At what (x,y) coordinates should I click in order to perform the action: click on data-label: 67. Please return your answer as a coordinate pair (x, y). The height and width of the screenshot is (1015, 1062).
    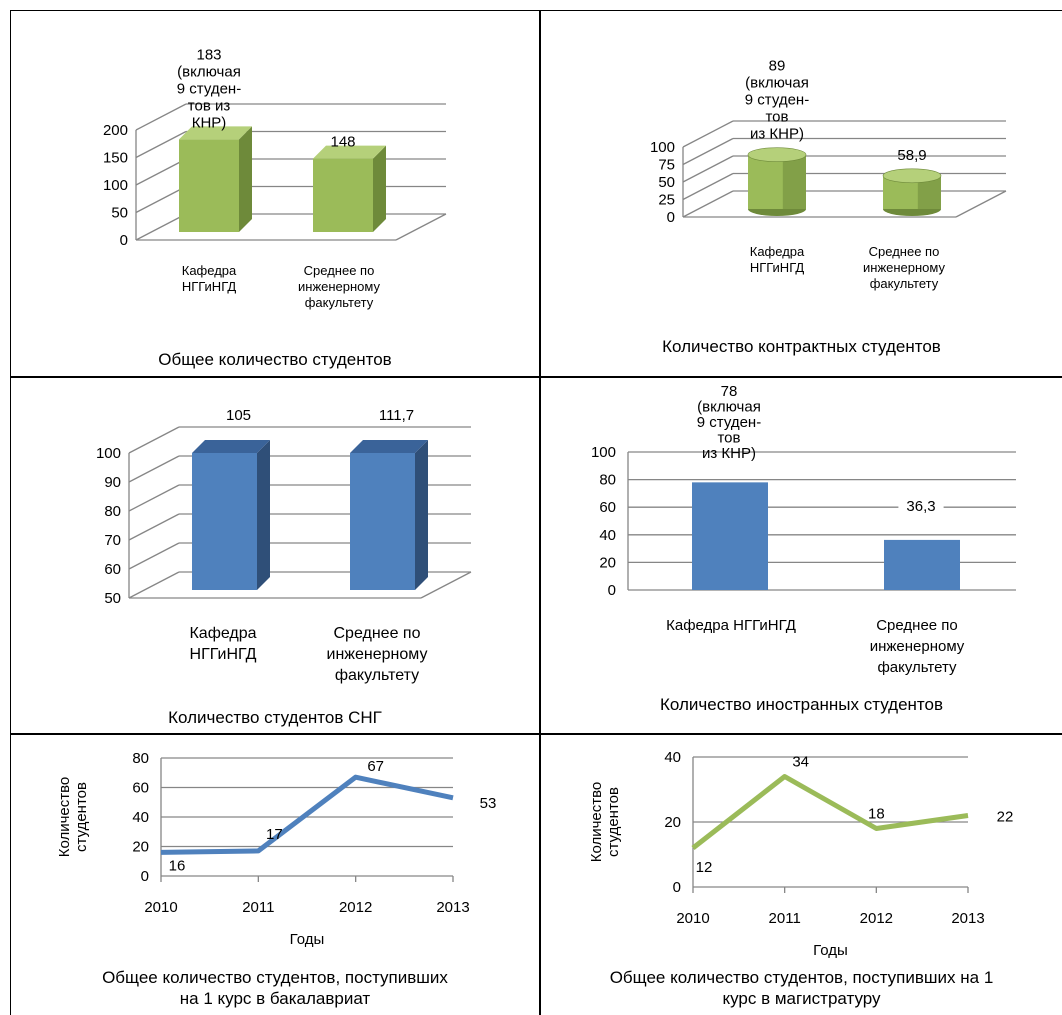
    Looking at the image, I should click on (375, 766).